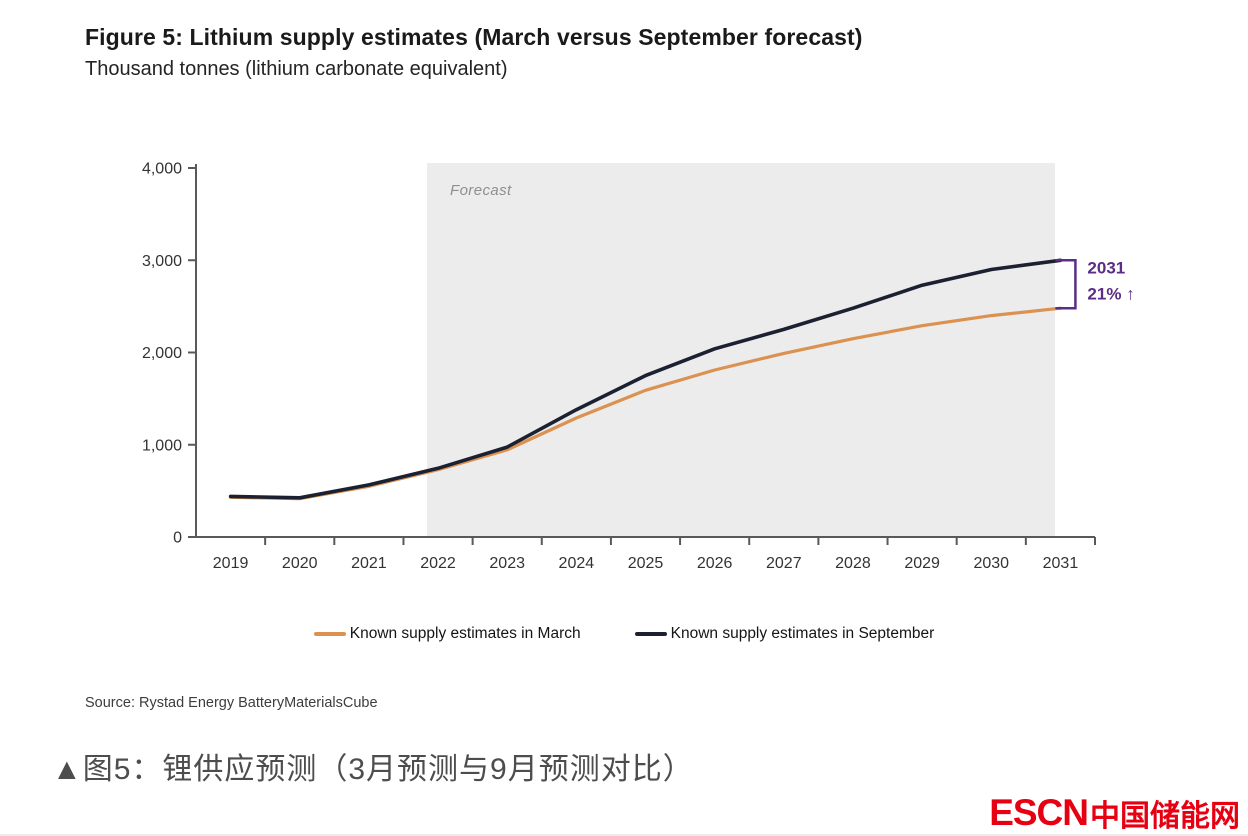 The height and width of the screenshot is (836, 1248). What do you see at coordinates (162, 353) in the screenshot?
I see `y-tick-label: 2,000` at bounding box center [162, 353].